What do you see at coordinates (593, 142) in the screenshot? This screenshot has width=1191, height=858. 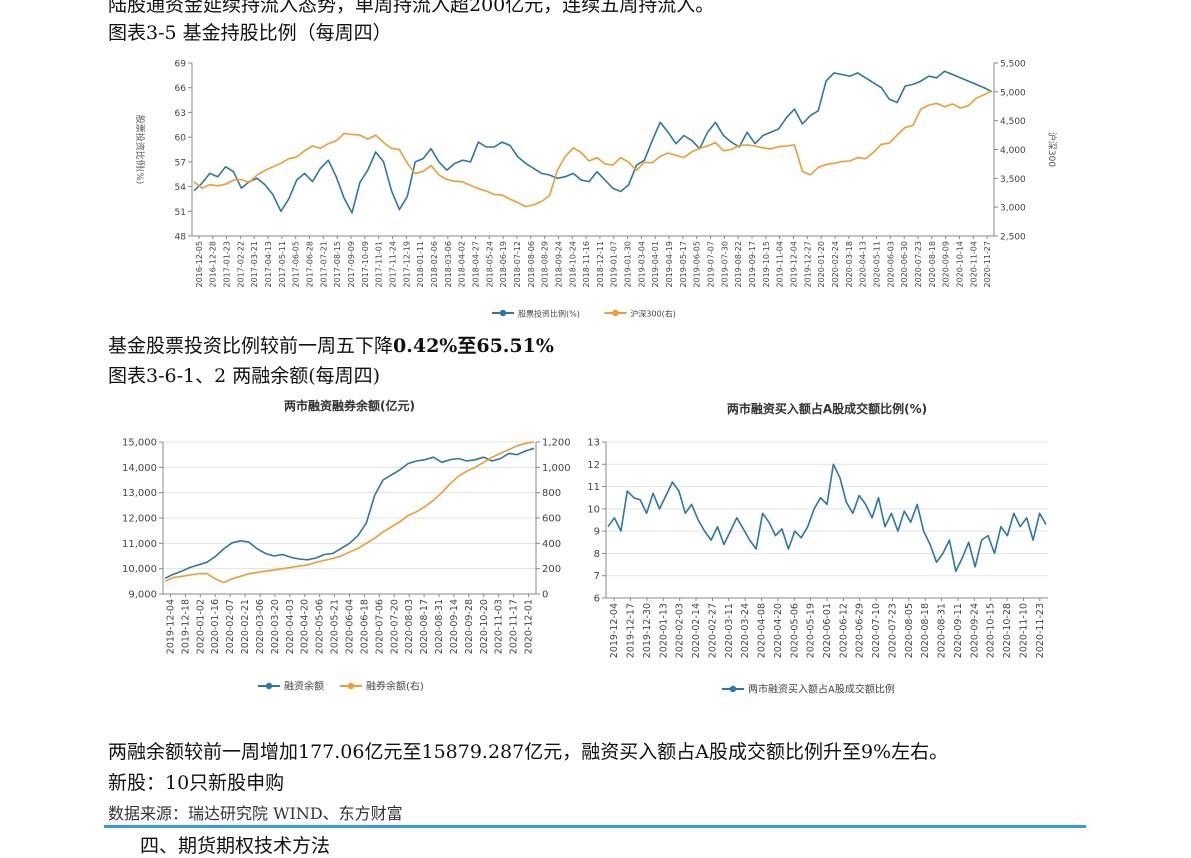 I see `chart1-series-1-line` at bounding box center [593, 142].